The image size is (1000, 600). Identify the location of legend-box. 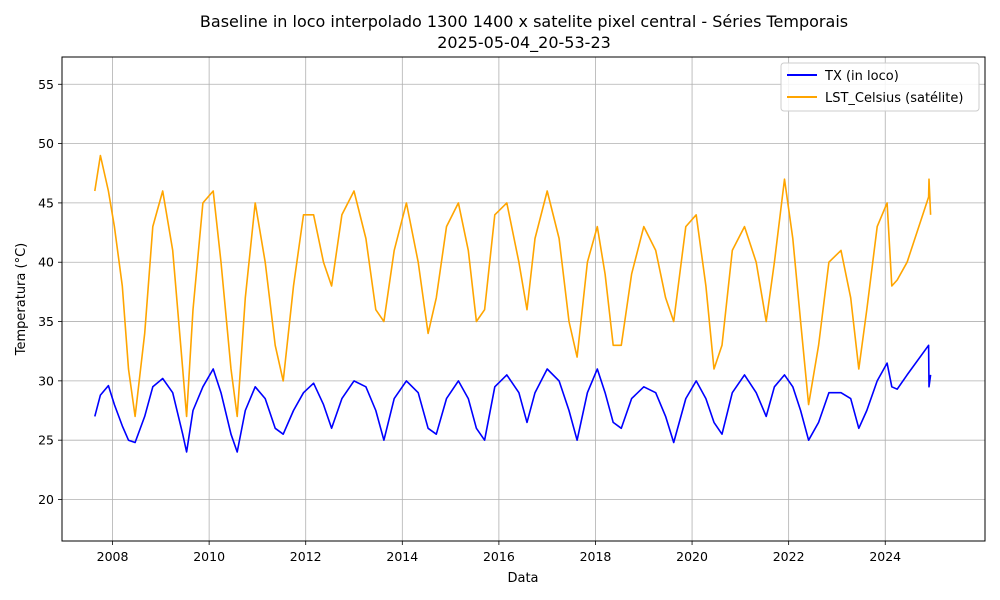
(880, 87).